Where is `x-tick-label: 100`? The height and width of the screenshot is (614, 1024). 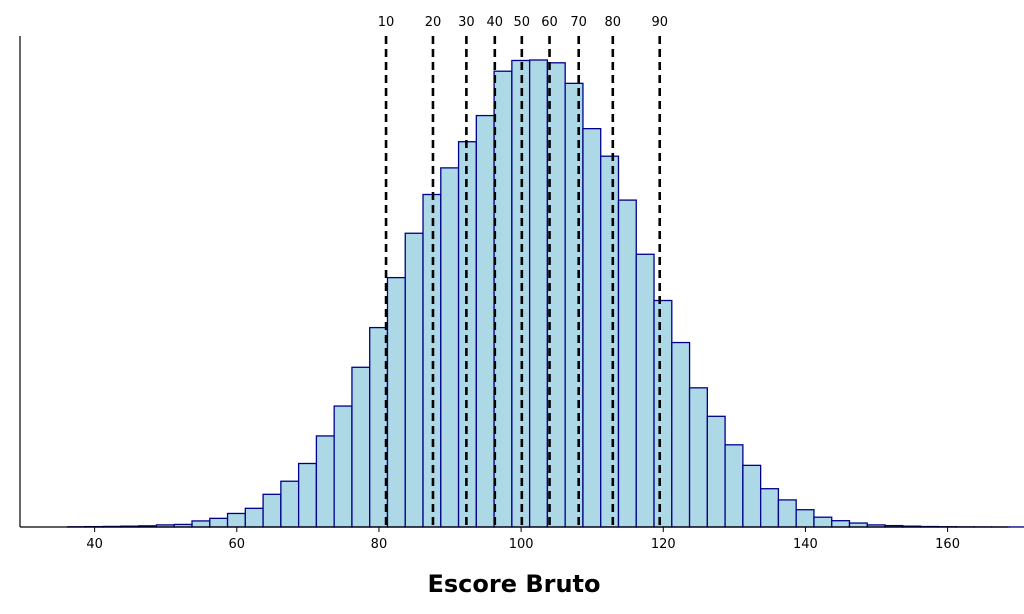
x-tick-label: 100 is located at coordinates (521, 544).